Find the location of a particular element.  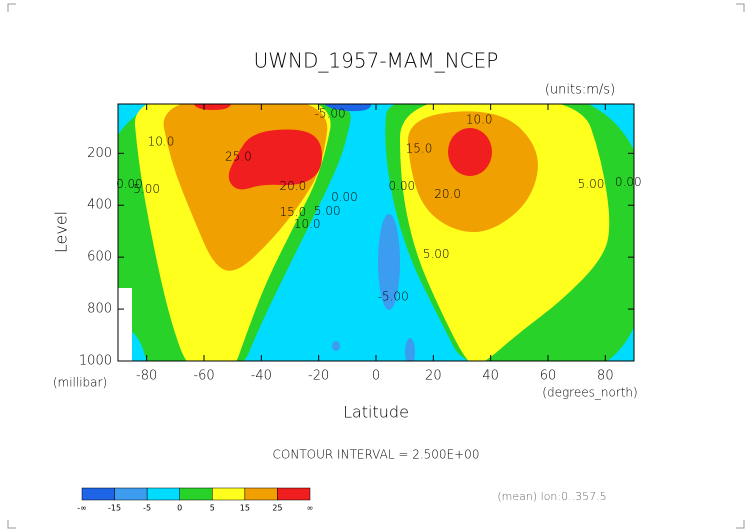

colorbar-label: -∞ is located at coordinates (82, 508).